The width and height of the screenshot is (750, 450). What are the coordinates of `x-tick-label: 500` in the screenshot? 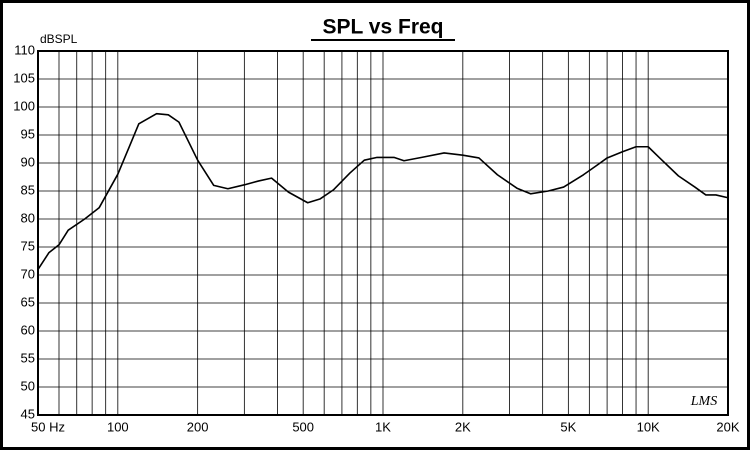 It's located at (303, 426).